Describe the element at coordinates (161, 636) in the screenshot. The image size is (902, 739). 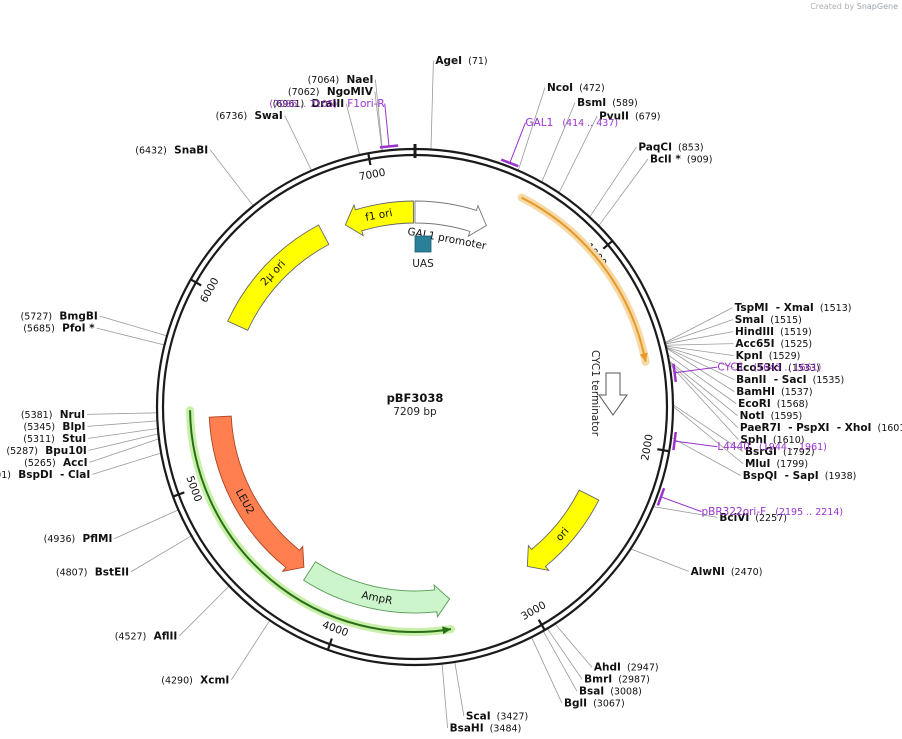
I see `enzyme-afiii-name: AflII` at that location.